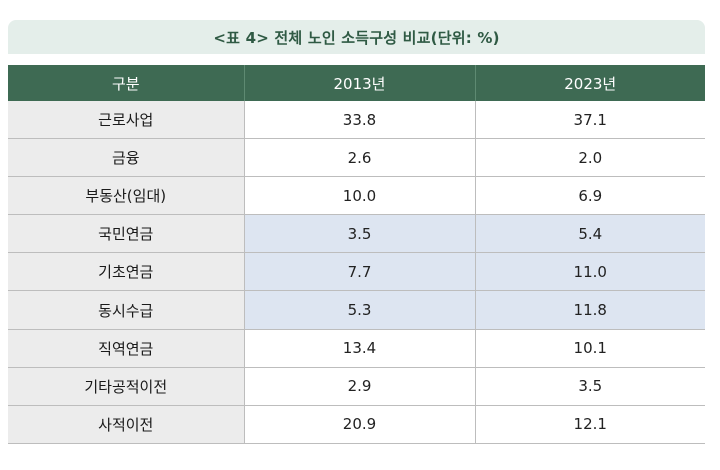 The image size is (720, 470). I want to click on value-2023: 10.1, so click(589, 348).